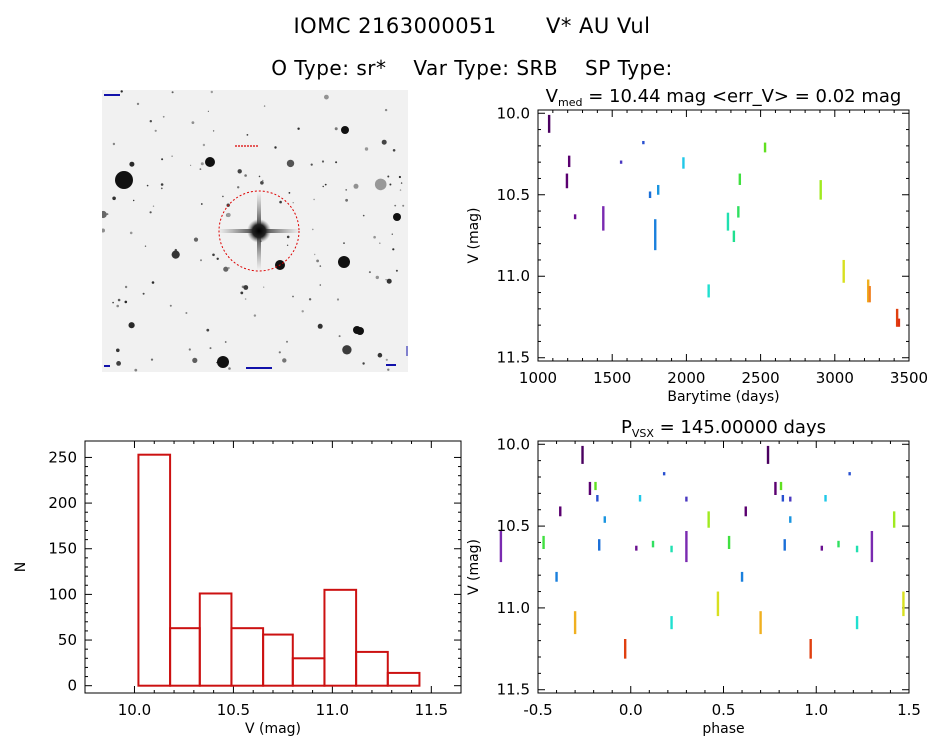 The image size is (944, 747). Describe the element at coordinates (62, 549) in the screenshot. I see `y-tick-label: 150` at that location.